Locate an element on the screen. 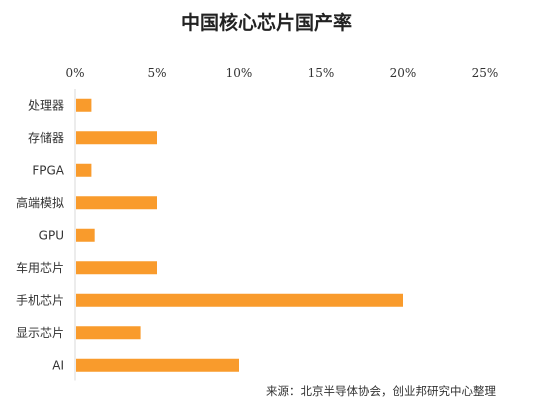 Image resolution: width=533 pixels, height=411 pixels. x-tick-label: 20% is located at coordinates (403, 73).